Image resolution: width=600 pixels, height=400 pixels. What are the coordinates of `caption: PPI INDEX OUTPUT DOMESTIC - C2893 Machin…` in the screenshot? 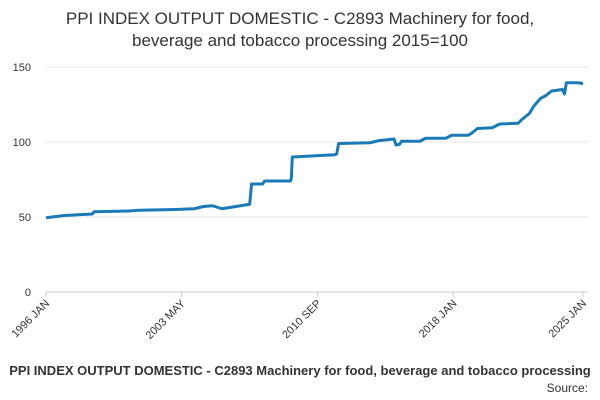 It's located at (300, 370).